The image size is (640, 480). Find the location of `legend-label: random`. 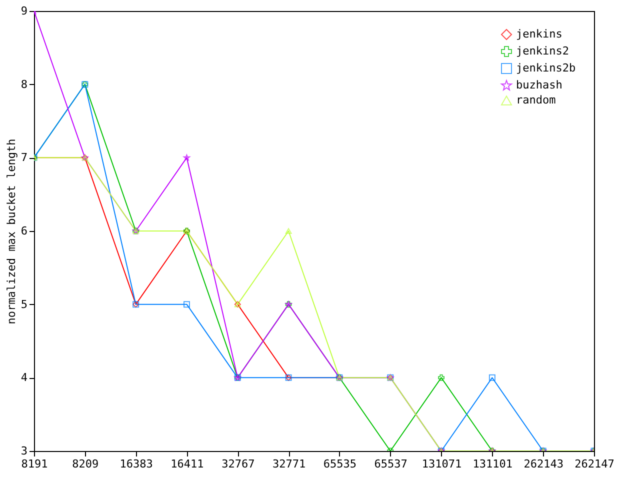

legend-label: random is located at coordinates (536, 100).